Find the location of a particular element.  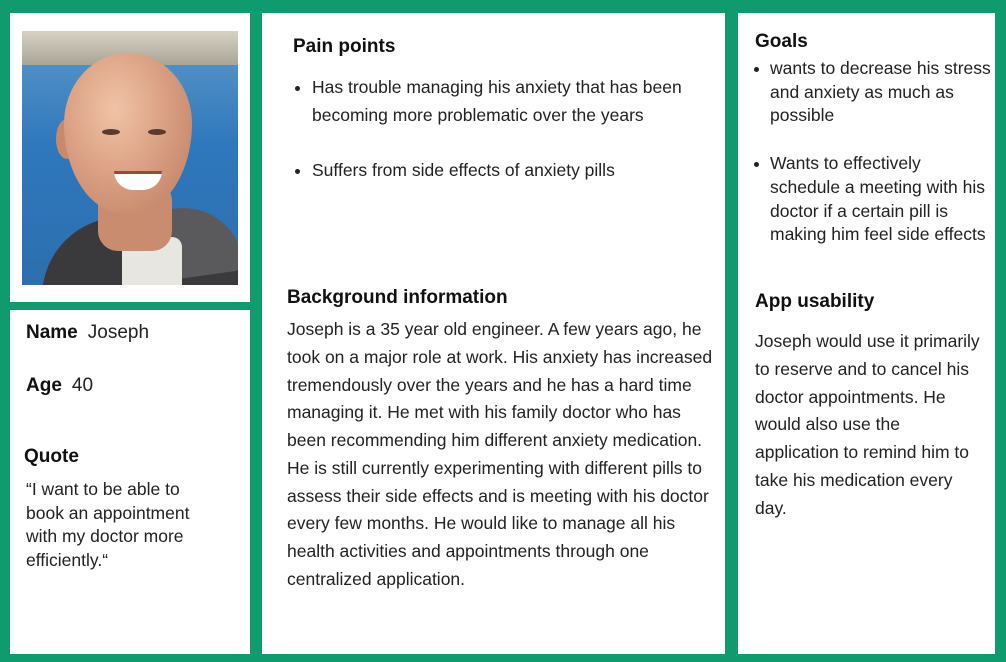

age-row: Age 40 is located at coordinates (59, 386).